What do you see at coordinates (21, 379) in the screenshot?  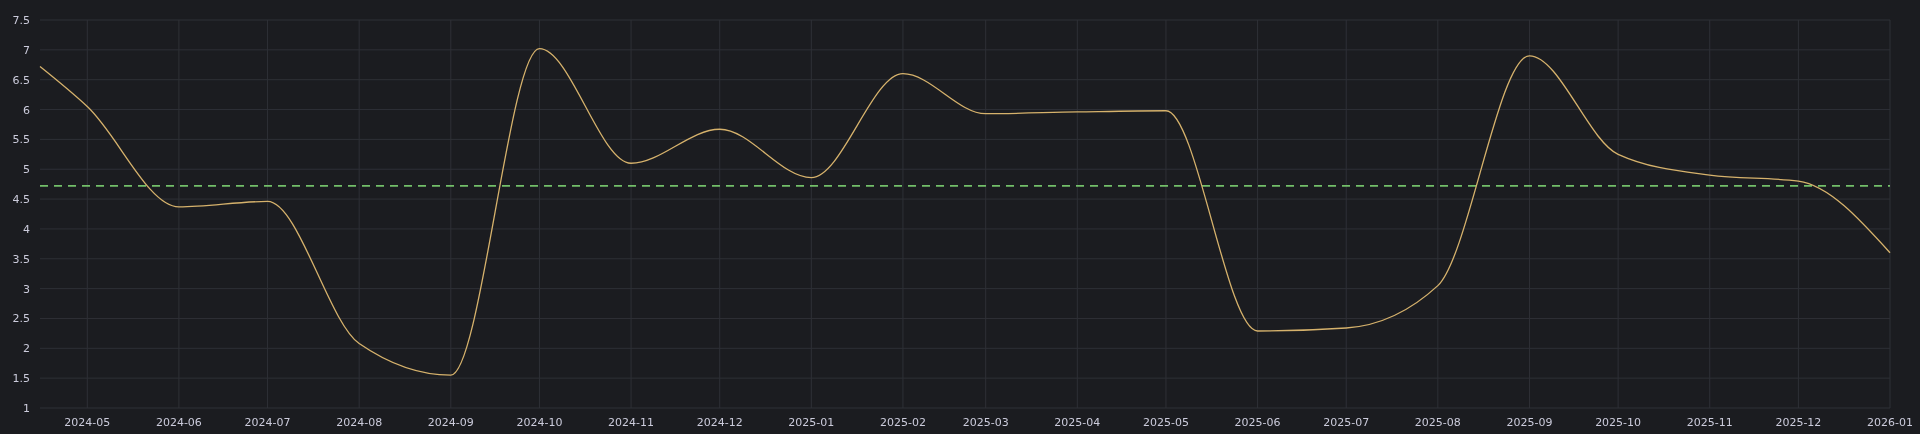 I see `y-tick-label: 1.5` at bounding box center [21, 379].